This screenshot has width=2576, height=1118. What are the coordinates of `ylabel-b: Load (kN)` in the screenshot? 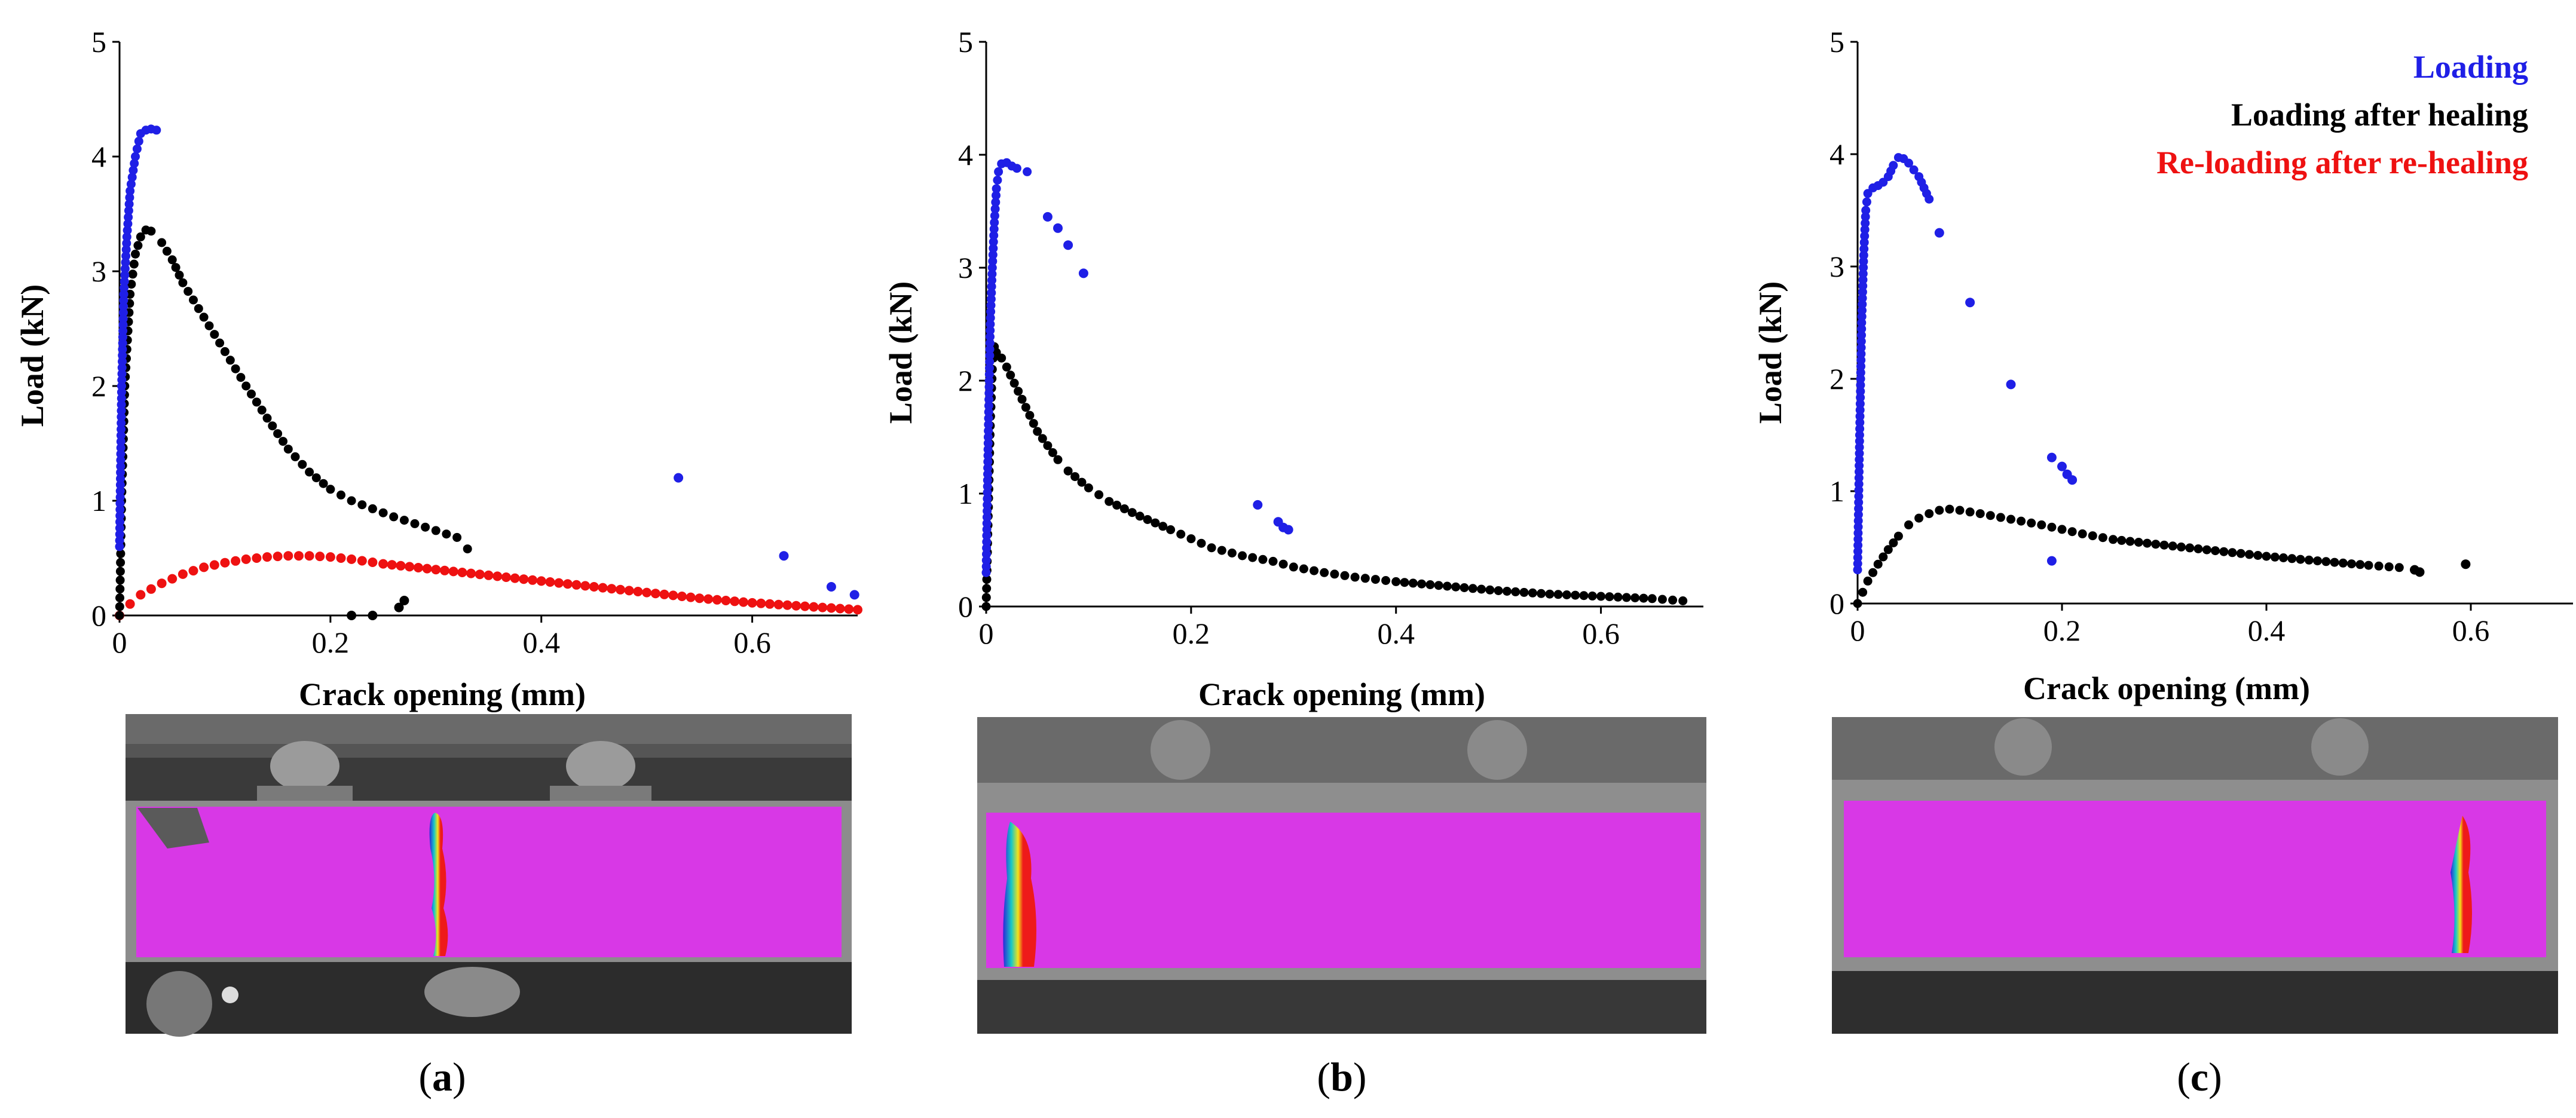 It's located at (901, 352).